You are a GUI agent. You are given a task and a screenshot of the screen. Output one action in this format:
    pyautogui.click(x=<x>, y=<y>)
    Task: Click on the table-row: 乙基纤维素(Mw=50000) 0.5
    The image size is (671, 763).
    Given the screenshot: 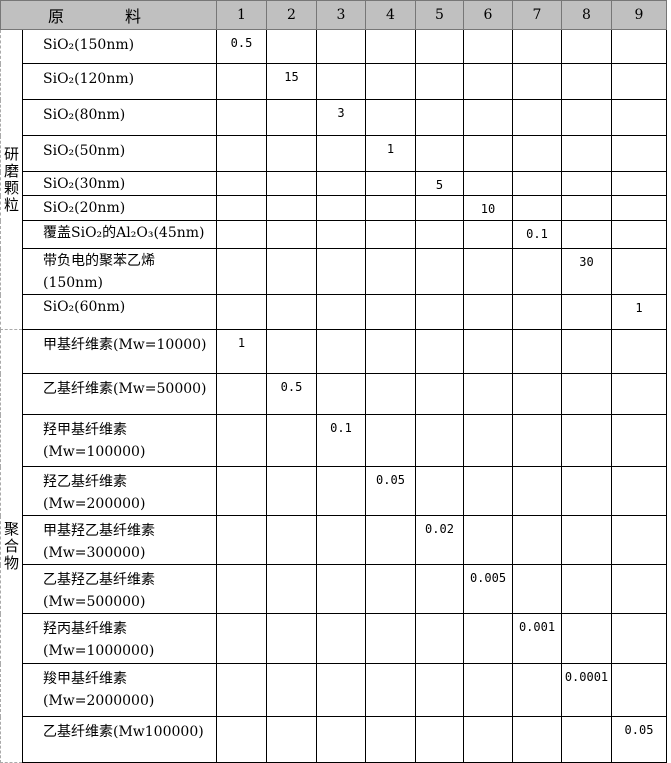 What is the action you would take?
    pyautogui.click(x=334, y=394)
    